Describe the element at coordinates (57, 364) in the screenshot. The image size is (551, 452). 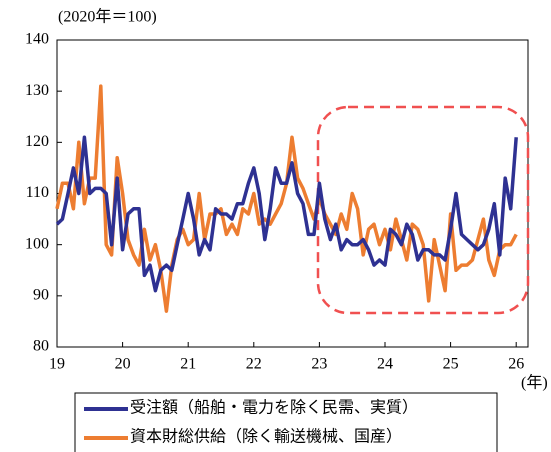
I see `x-tick-label: 19` at that location.